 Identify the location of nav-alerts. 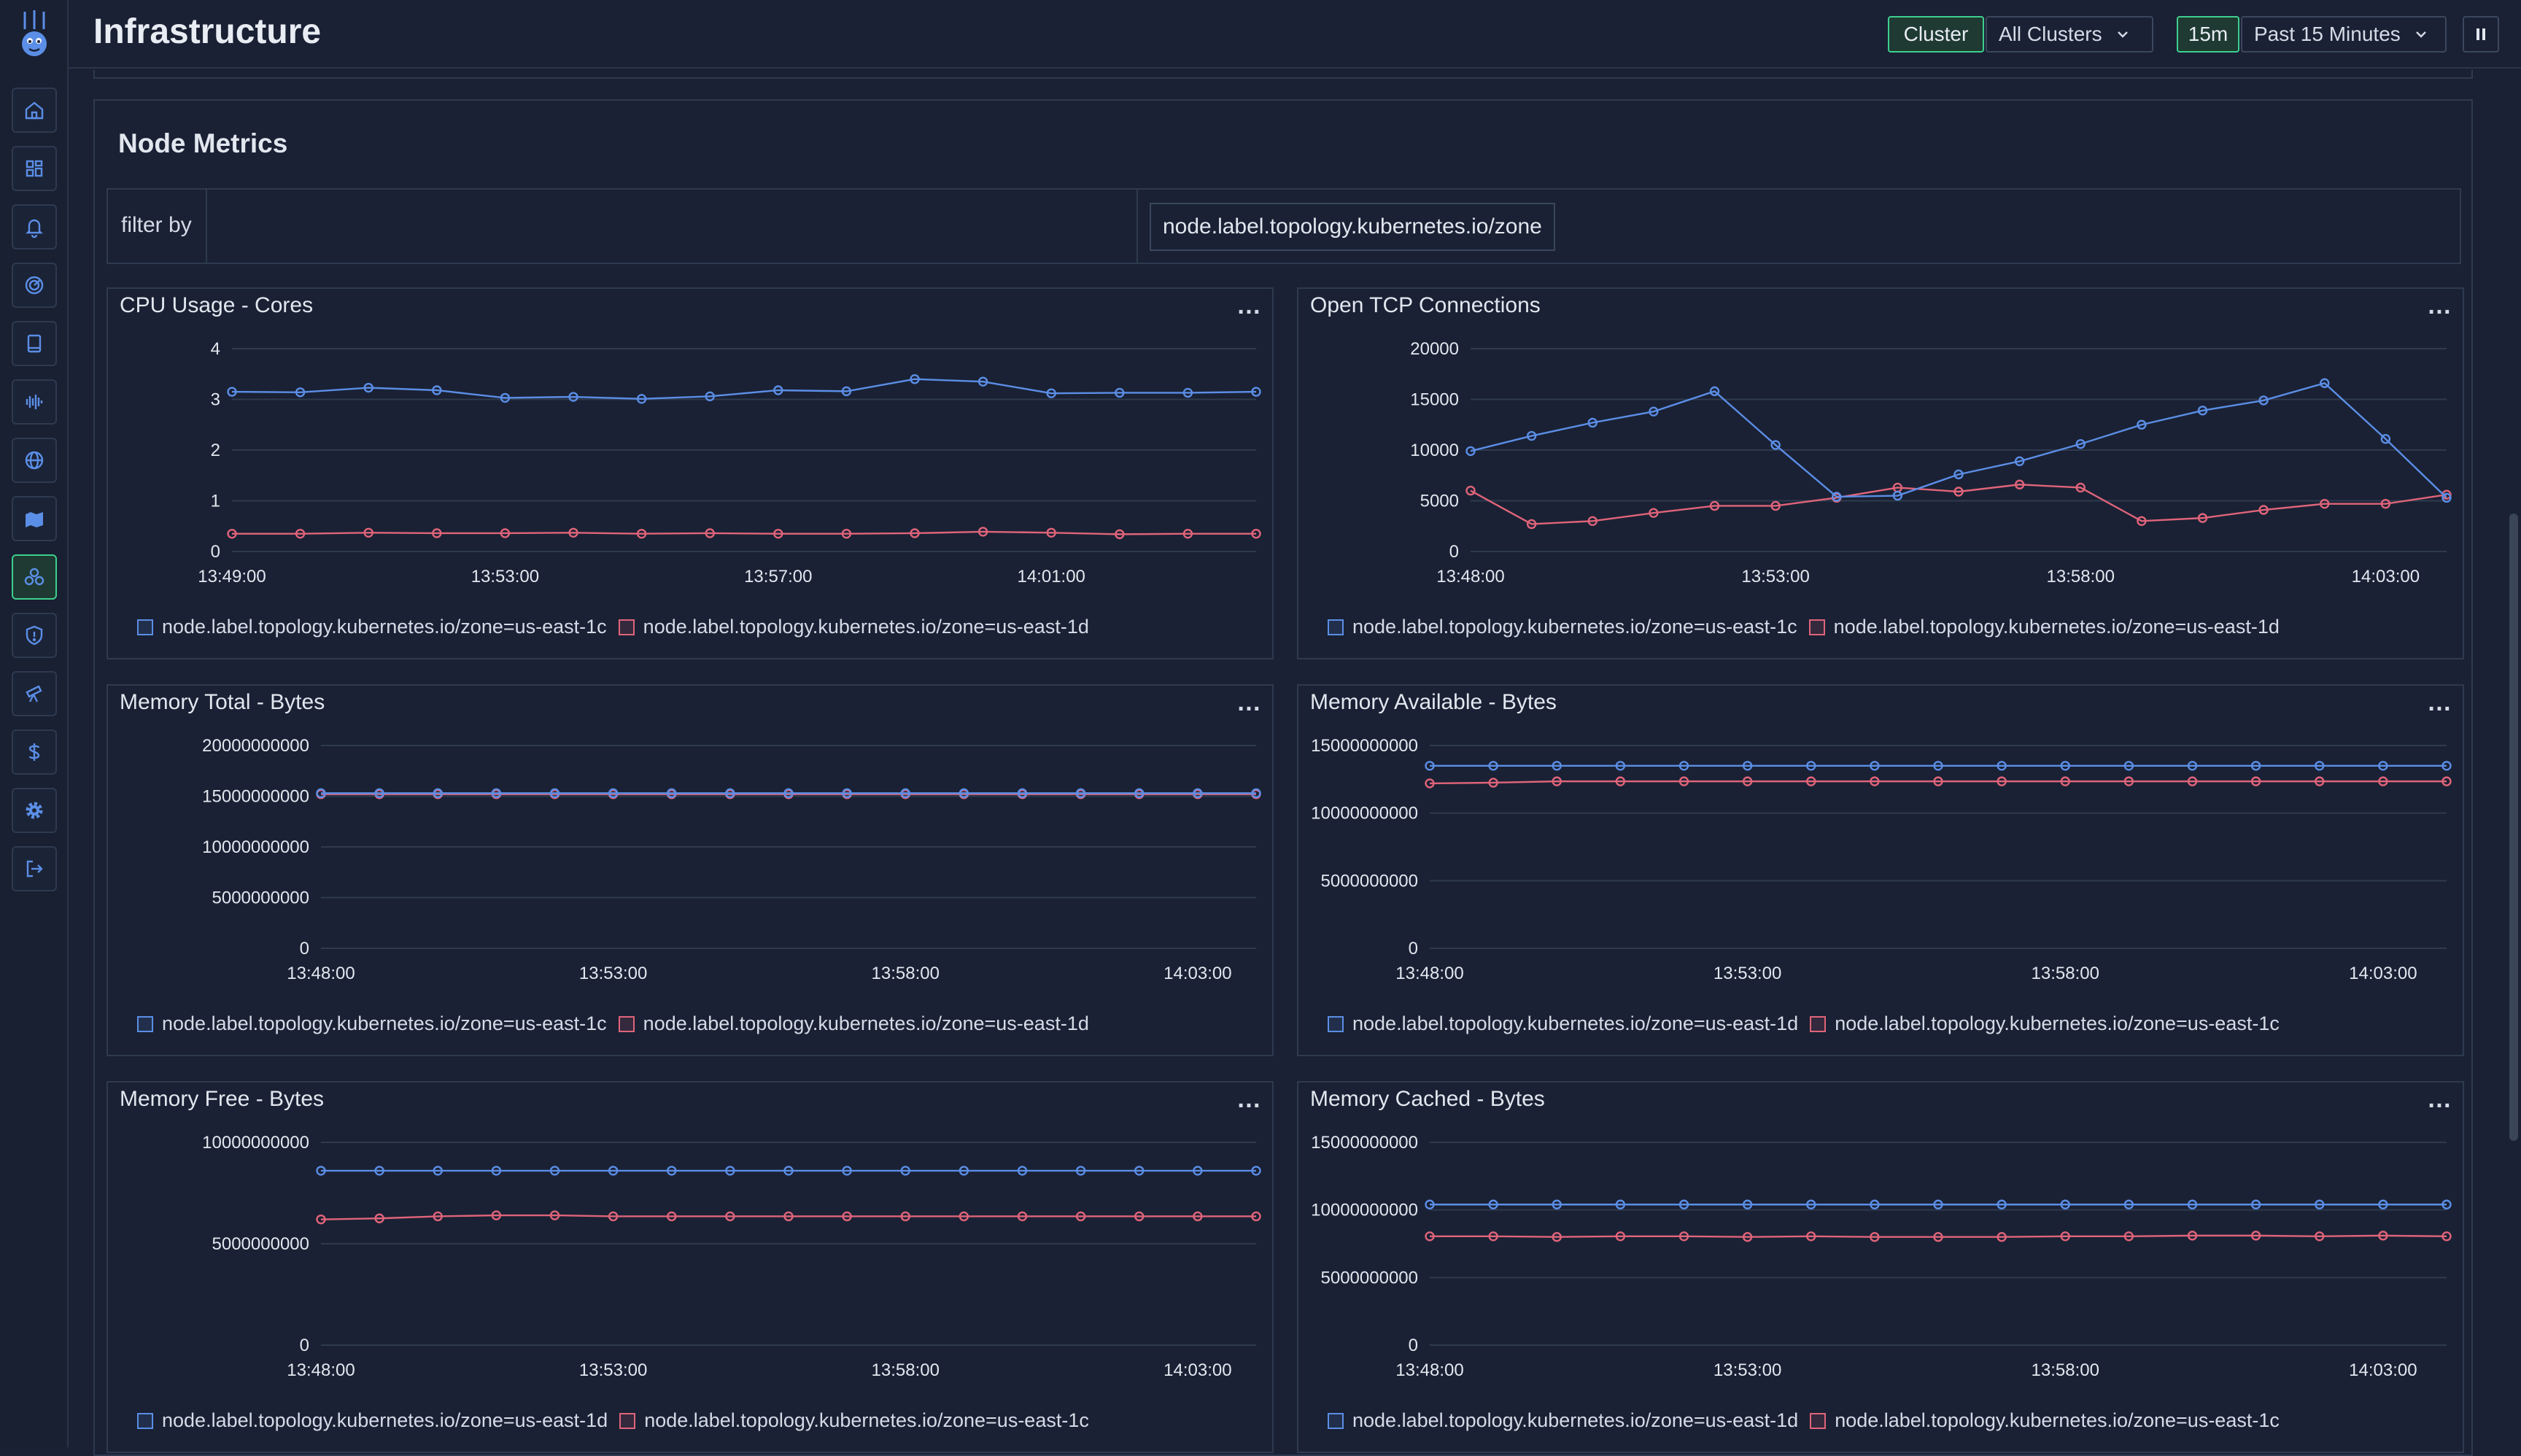
(34, 226).